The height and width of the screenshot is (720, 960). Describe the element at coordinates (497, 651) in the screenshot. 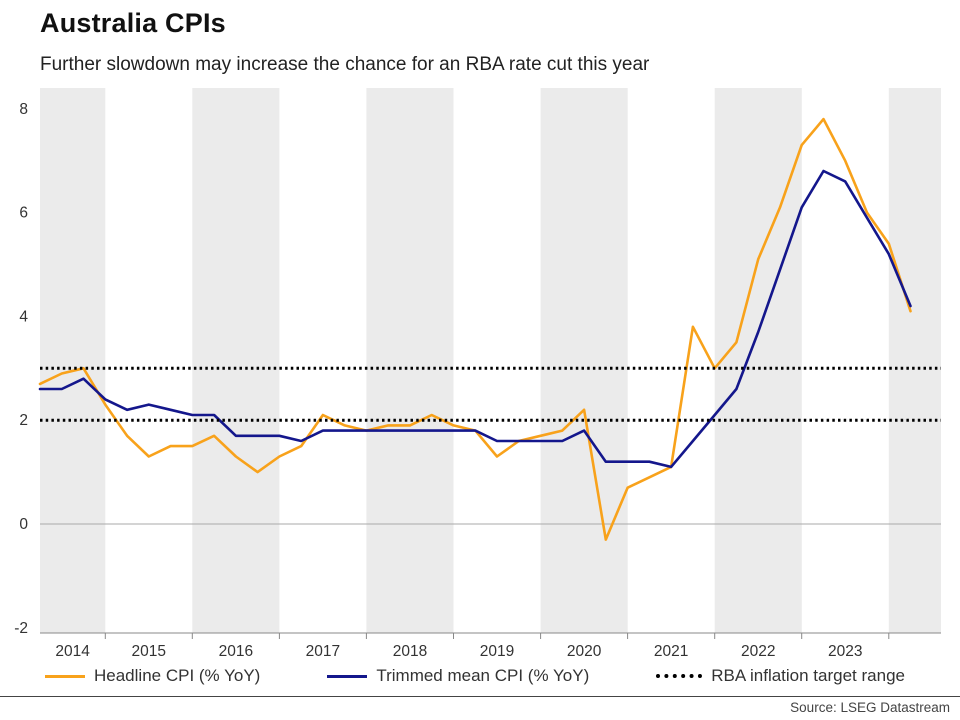

I see `x-tick-label: 2019` at that location.